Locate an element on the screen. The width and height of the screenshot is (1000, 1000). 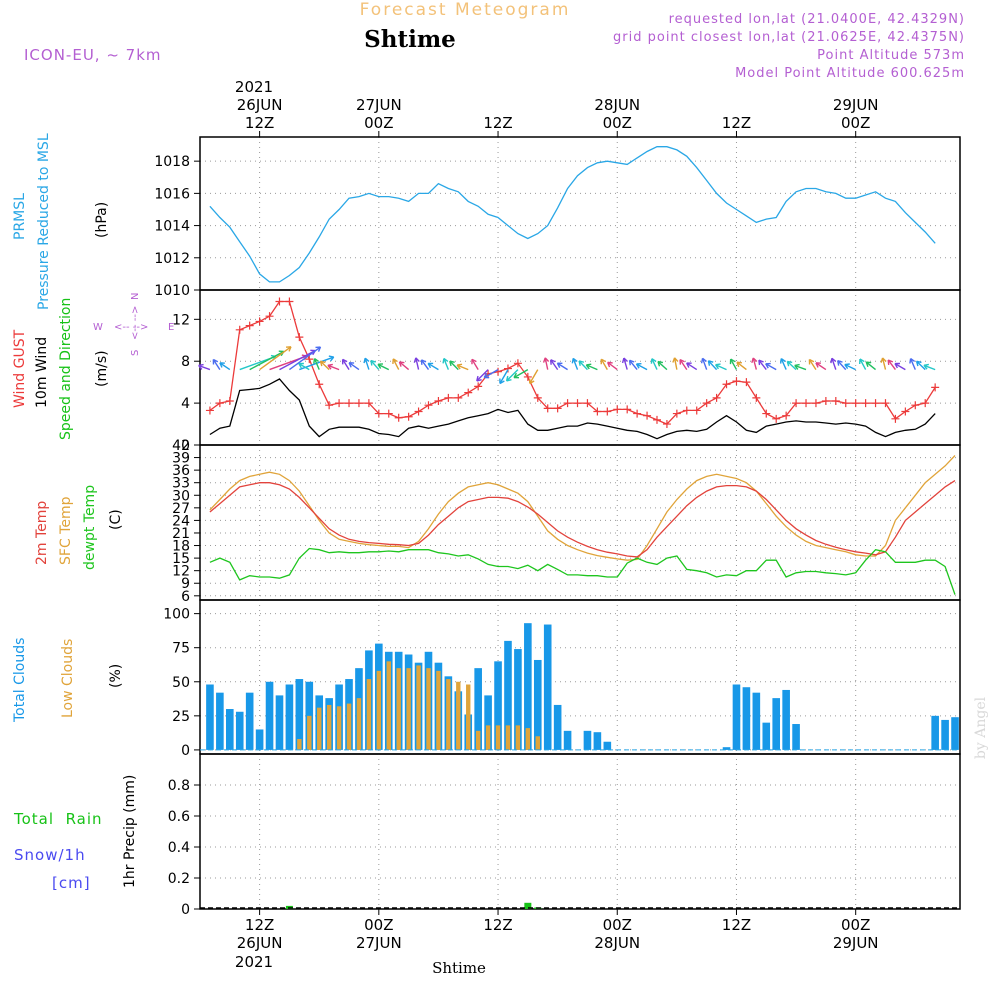
dewpt-temp-line is located at coordinates (582, 571).